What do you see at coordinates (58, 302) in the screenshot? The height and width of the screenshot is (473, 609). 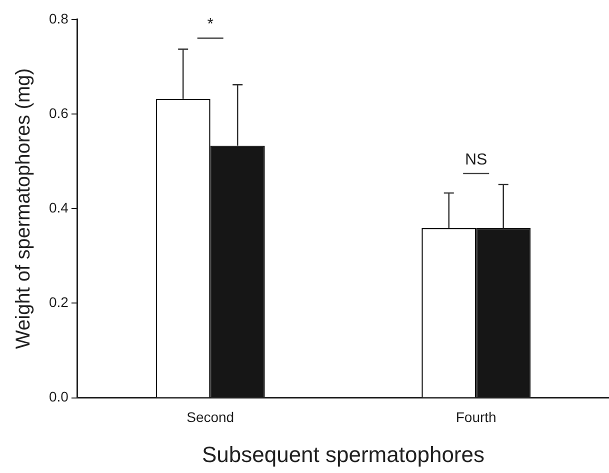 I see `y-tick-label: 0.2` at bounding box center [58, 302].